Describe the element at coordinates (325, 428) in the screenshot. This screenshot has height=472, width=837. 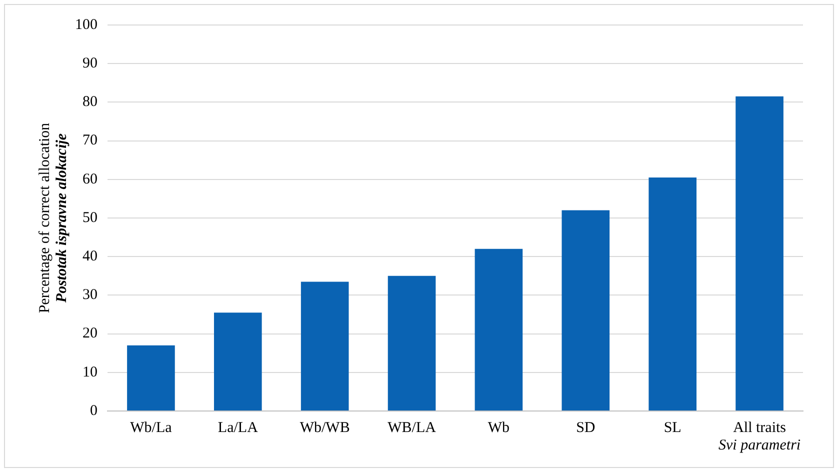
I see `x-tick-label: Wb/WB` at that location.